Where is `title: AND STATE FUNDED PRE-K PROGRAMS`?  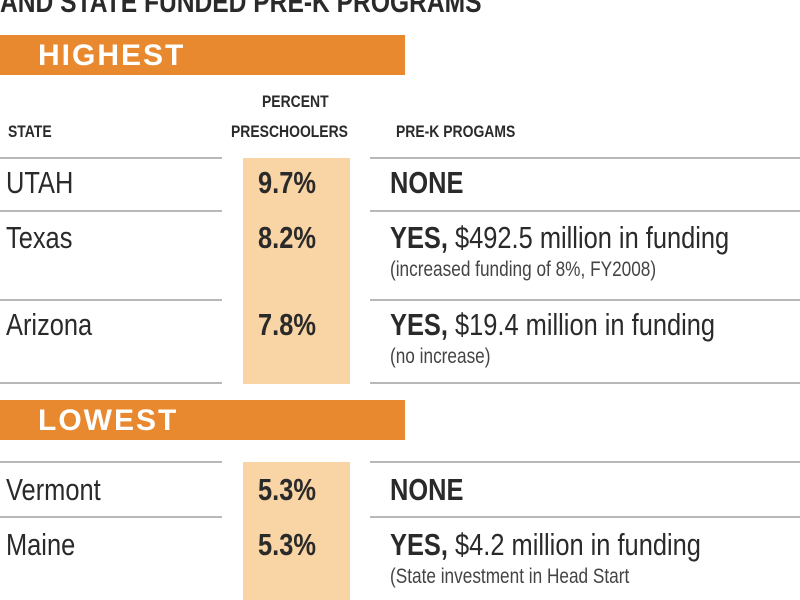 title: AND STATE FUNDED PRE-K PROGRAMS is located at coordinates (241, 9).